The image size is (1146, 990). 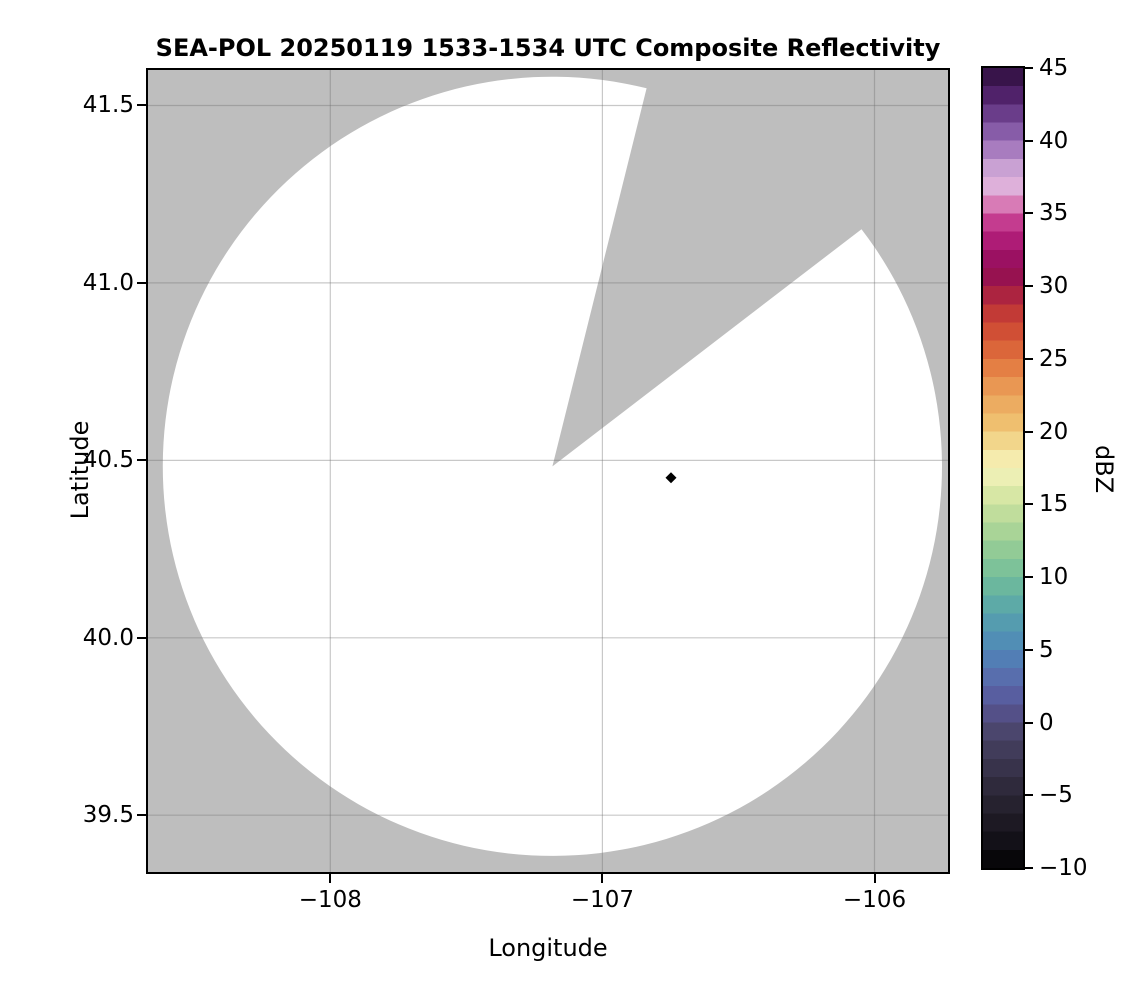 What do you see at coordinates (1054, 431) in the screenshot?
I see `colorbar-tick-label: 20` at bounding box center [1054, 431].